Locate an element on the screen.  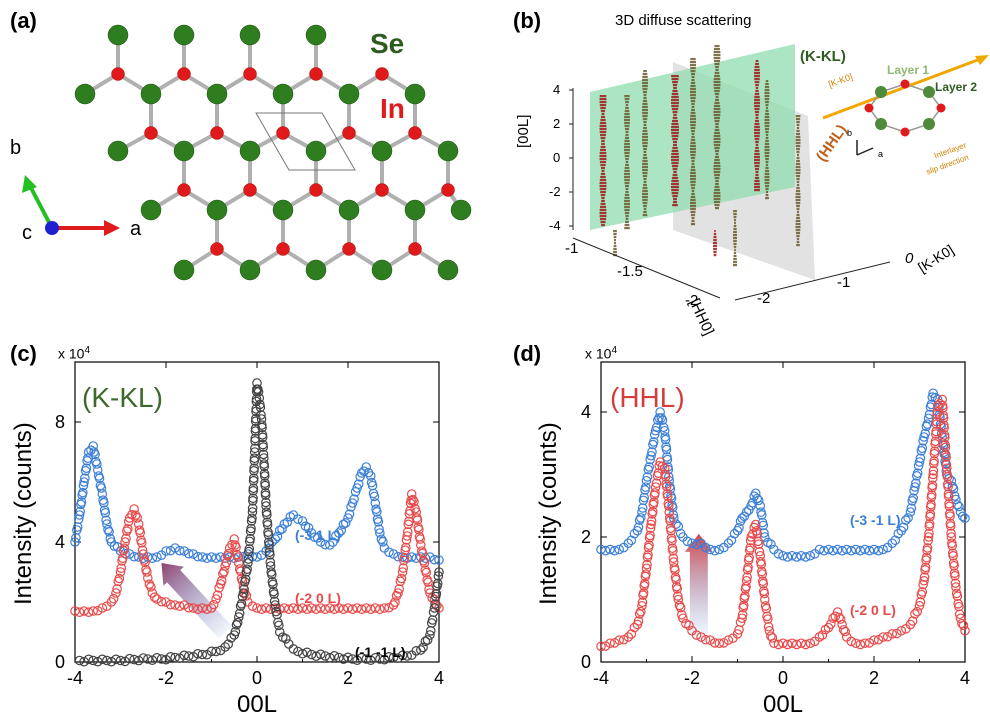
zaxis-label: [00L] is located at coordinates (523, 131).